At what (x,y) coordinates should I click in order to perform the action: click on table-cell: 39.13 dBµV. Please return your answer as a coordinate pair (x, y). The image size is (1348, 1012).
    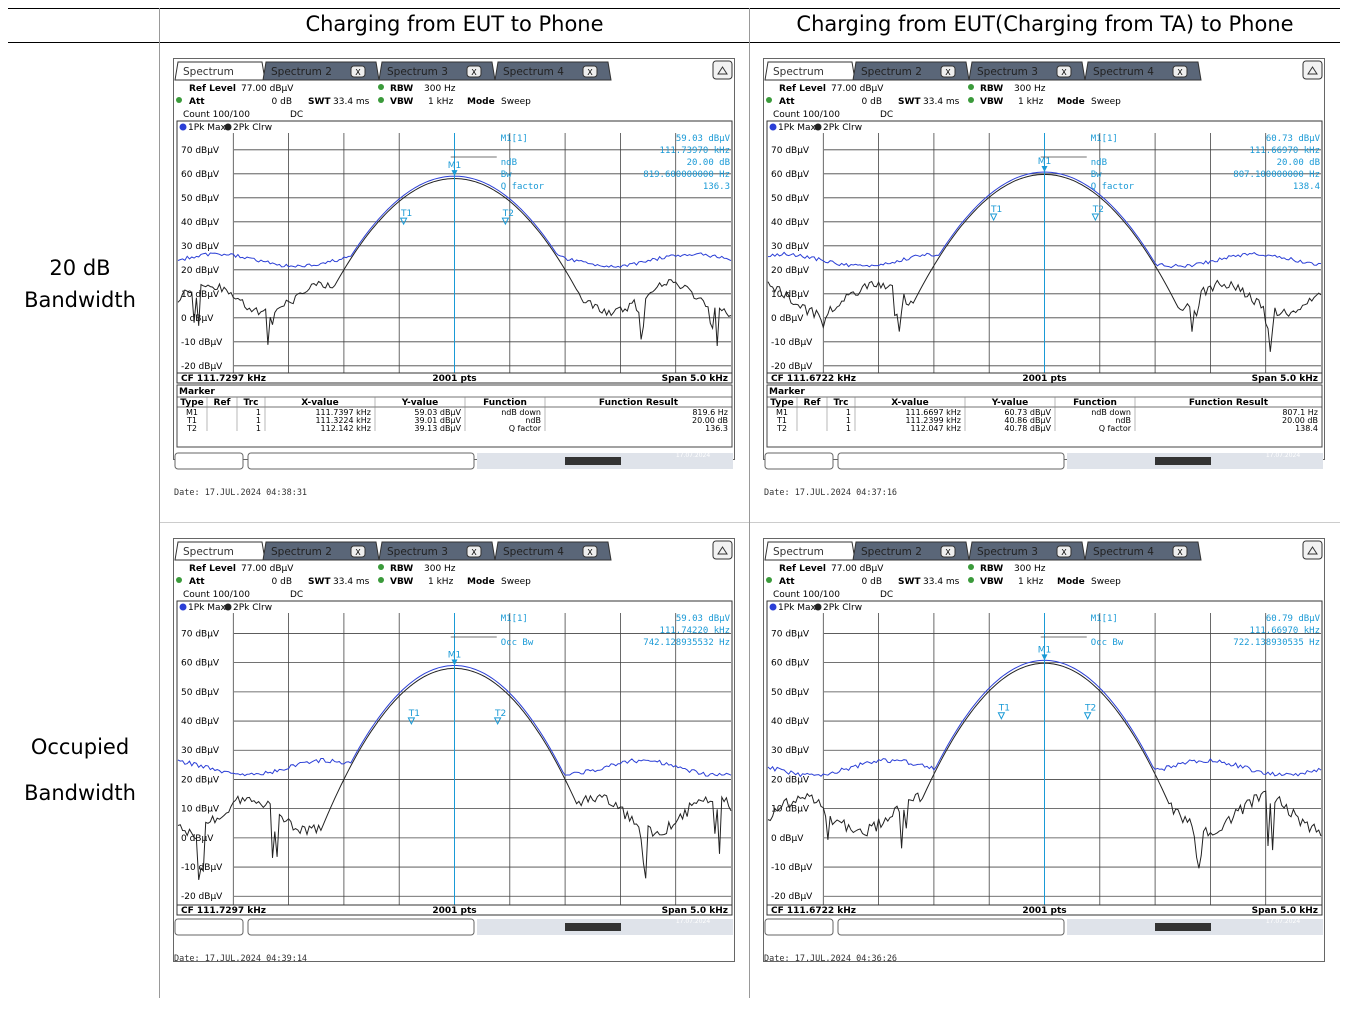
    Looking at the image, I should click on (437, 428).